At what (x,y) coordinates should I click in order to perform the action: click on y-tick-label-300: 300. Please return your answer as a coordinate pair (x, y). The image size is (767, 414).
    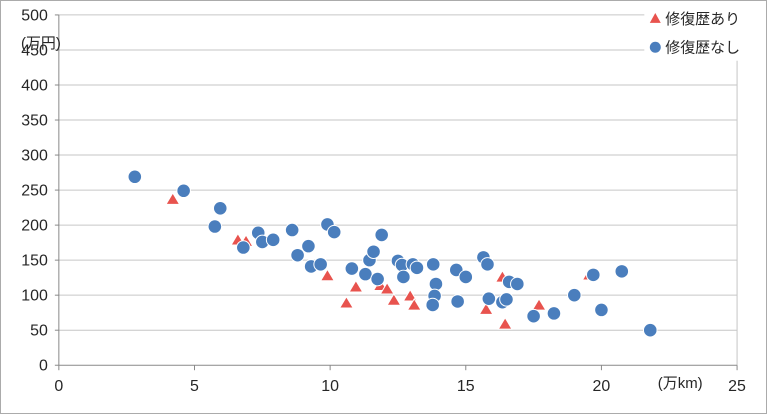
    Looking at the image, I should click on (34, 156).